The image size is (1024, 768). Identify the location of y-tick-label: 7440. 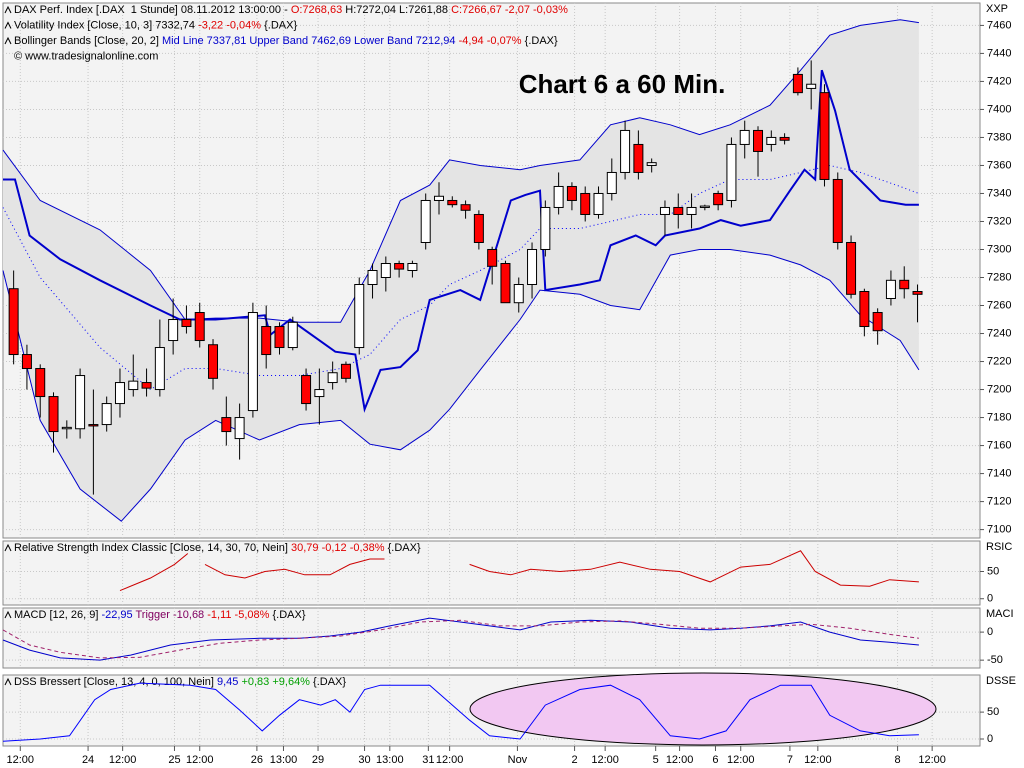
(999, 53).